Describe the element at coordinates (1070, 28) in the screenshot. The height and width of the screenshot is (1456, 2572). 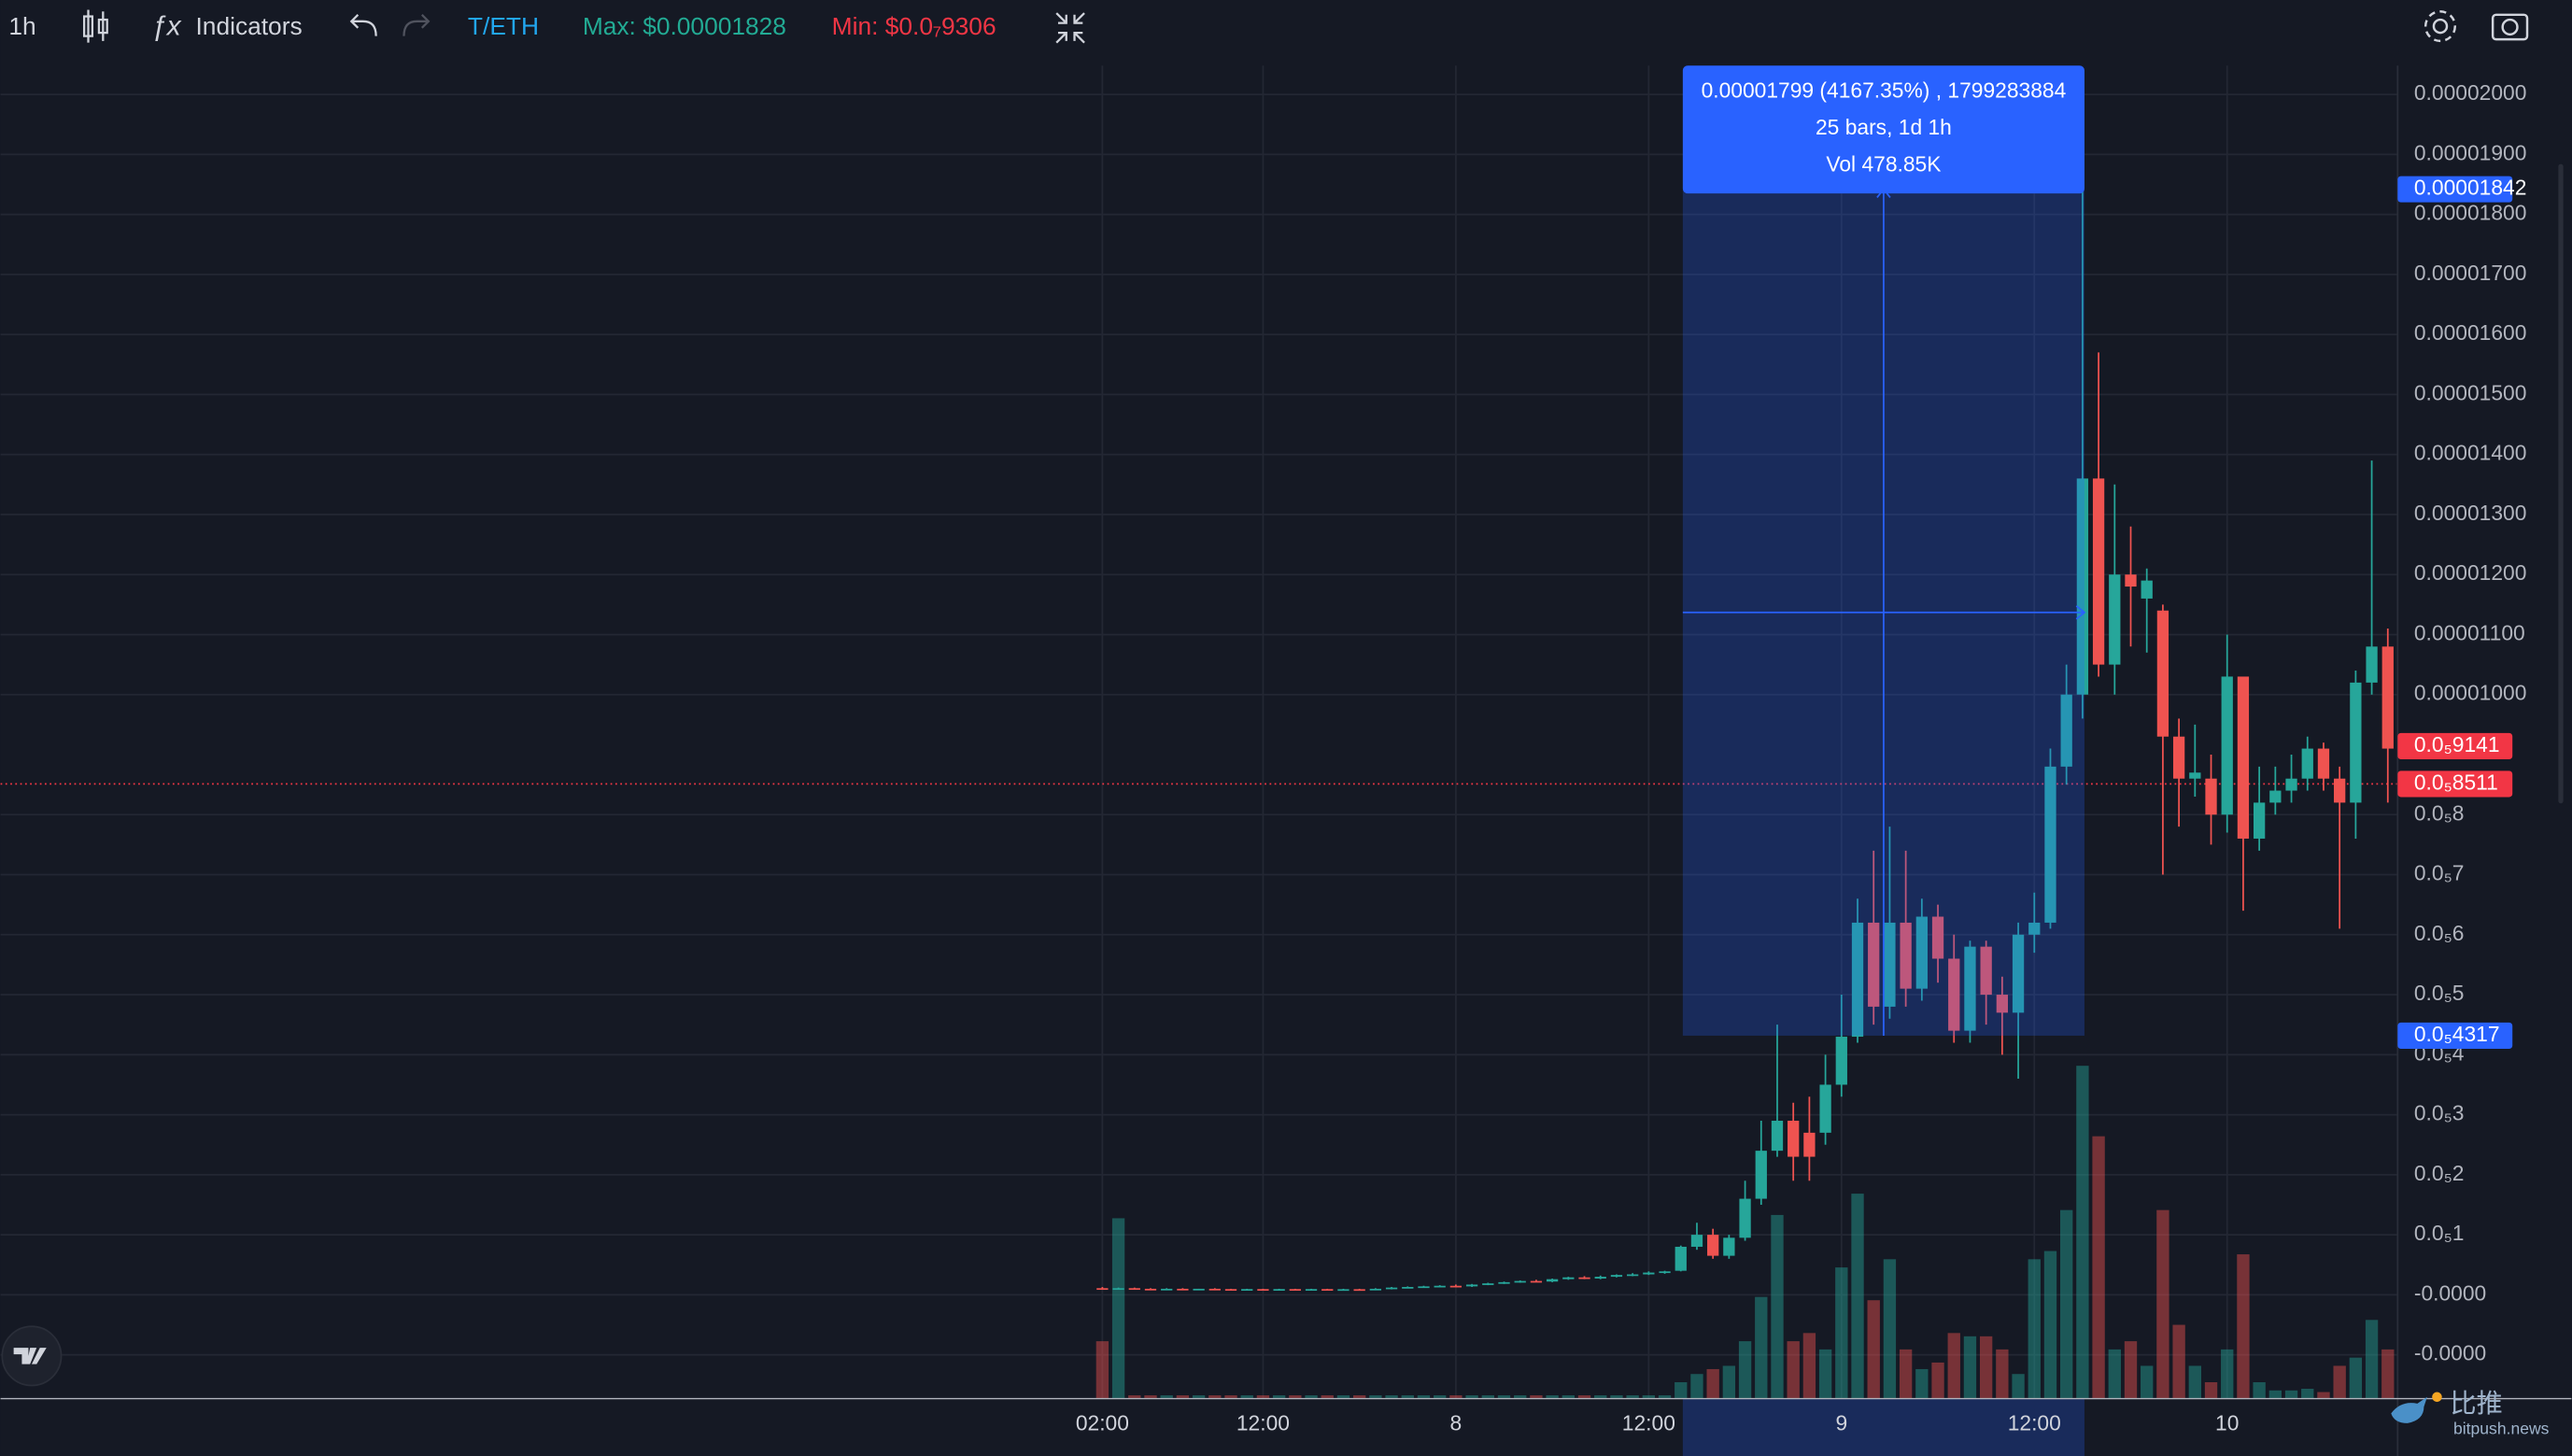
I see `collapse-button` at that location.